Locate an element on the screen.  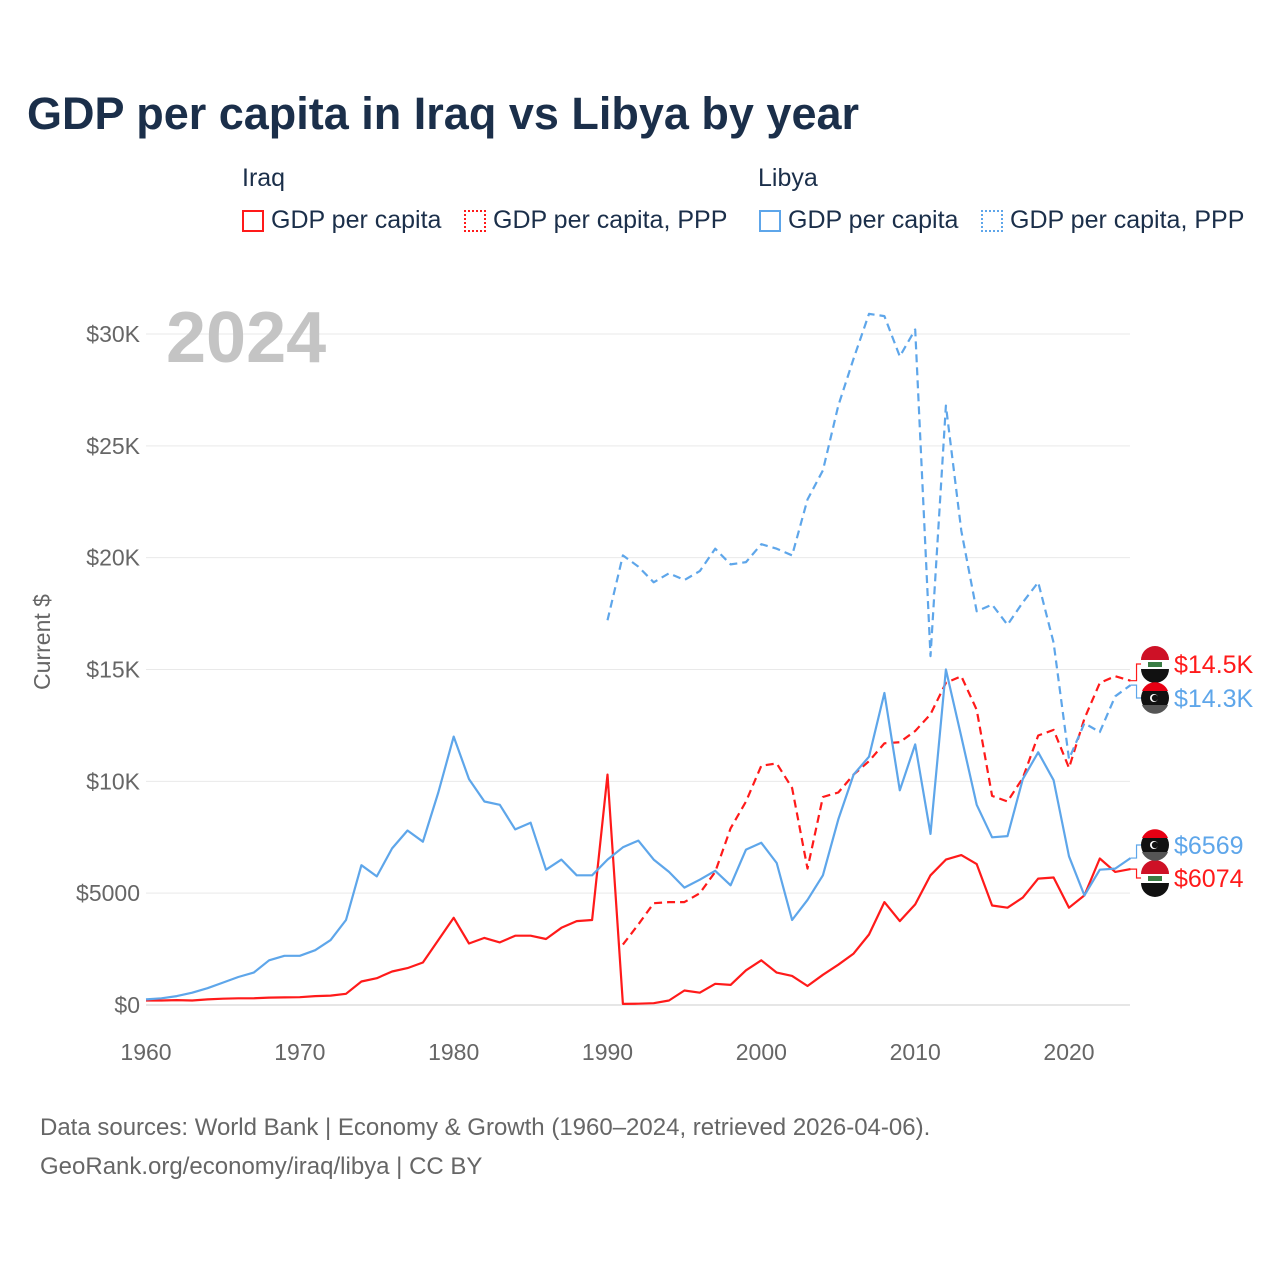
end-value-label: $14.3K is located at coordinates (1214, 699).